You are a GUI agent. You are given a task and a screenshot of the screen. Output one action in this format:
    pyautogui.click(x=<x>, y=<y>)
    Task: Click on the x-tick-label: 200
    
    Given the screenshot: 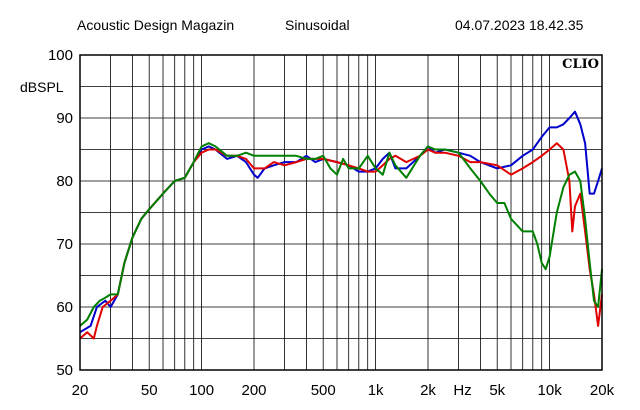 What is the action you would take?
    pyautogui.click(x=253, y=390)
    